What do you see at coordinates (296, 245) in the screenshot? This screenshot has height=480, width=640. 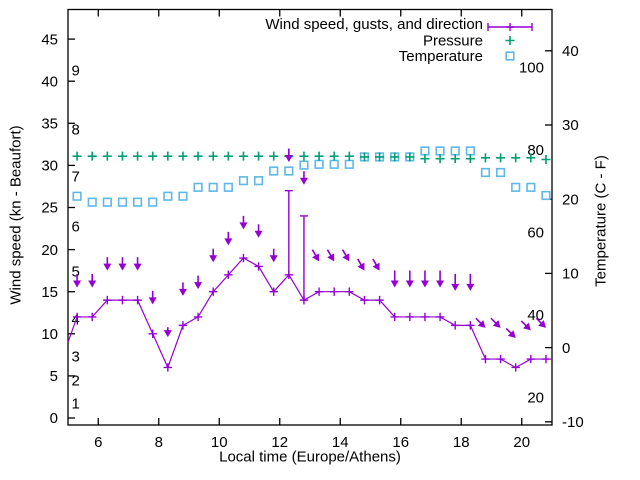 I see `gust-range-bars` at bounding box center [296, 245].